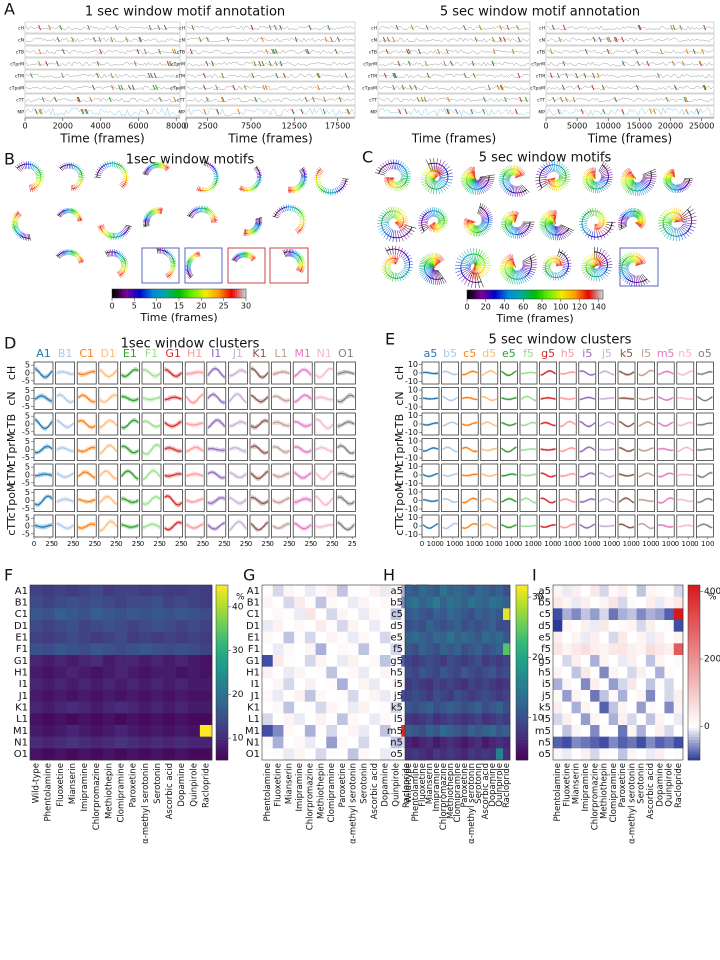 The image size is (720, 960). I want to click on colorbar-tick-label: 0, so click(466, 307).